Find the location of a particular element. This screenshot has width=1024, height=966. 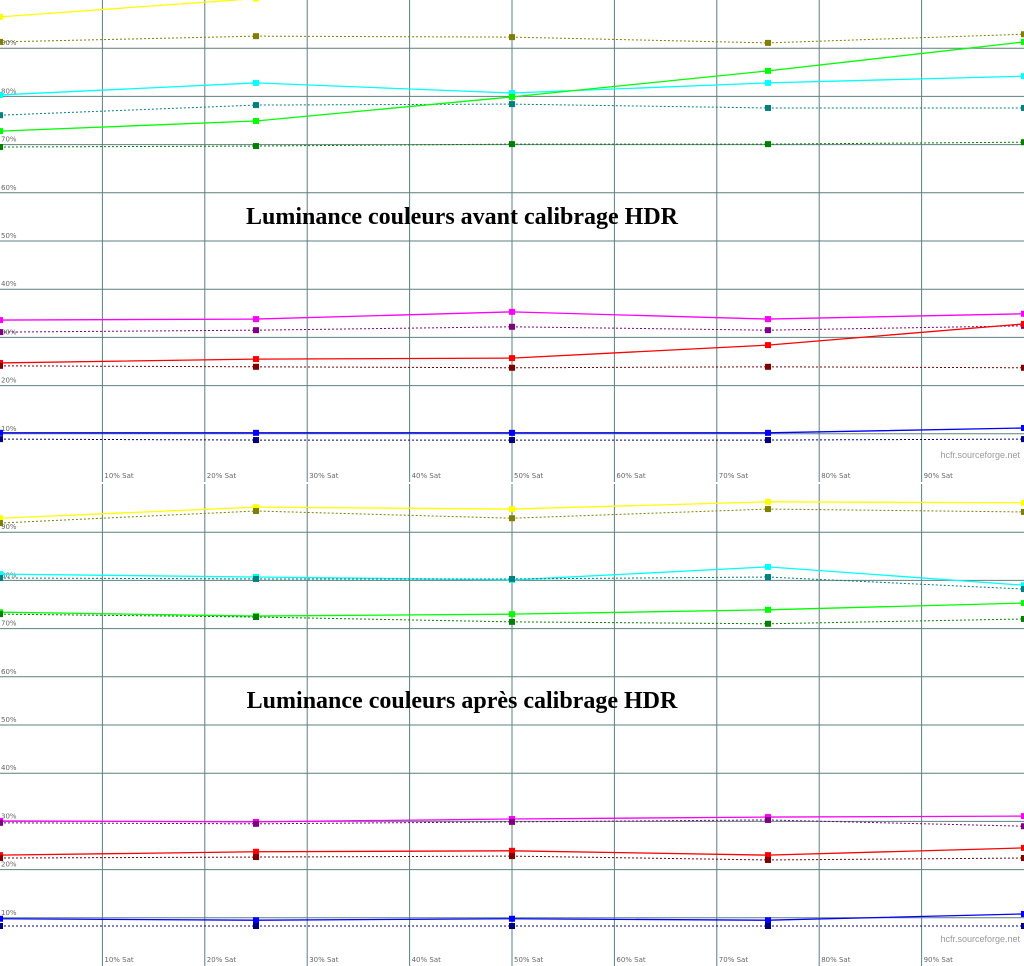

y-tick-label: 70% is located at coordinates (9, 140).